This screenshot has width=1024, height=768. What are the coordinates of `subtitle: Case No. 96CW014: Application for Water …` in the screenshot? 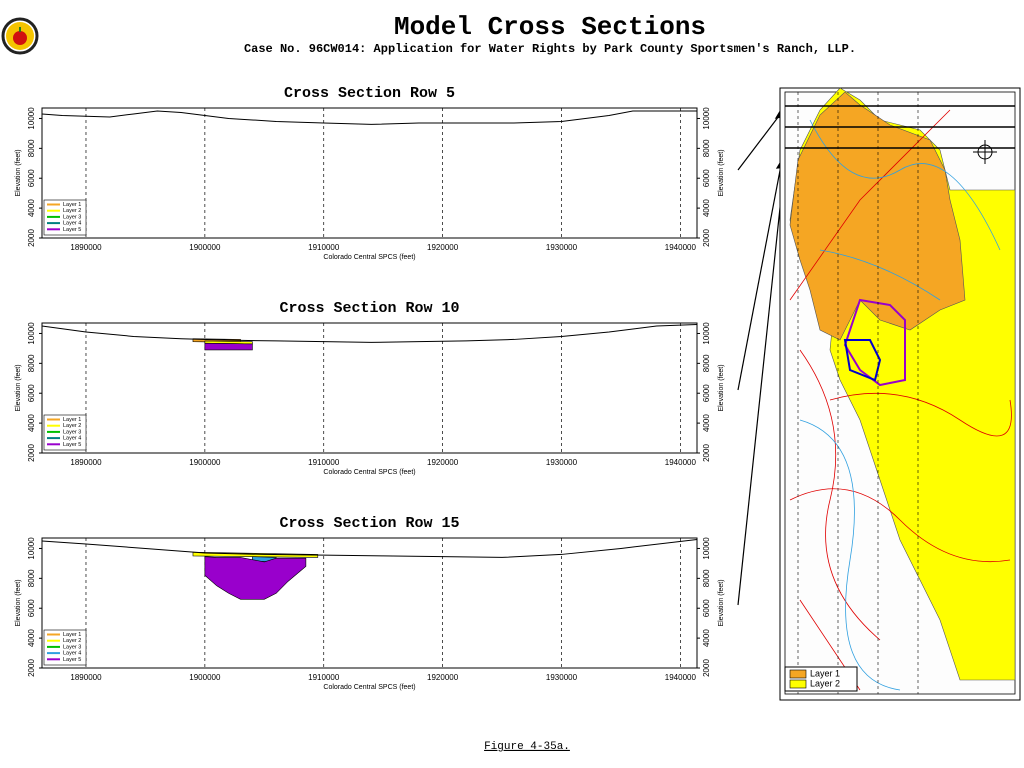 It's located at (550, 49).